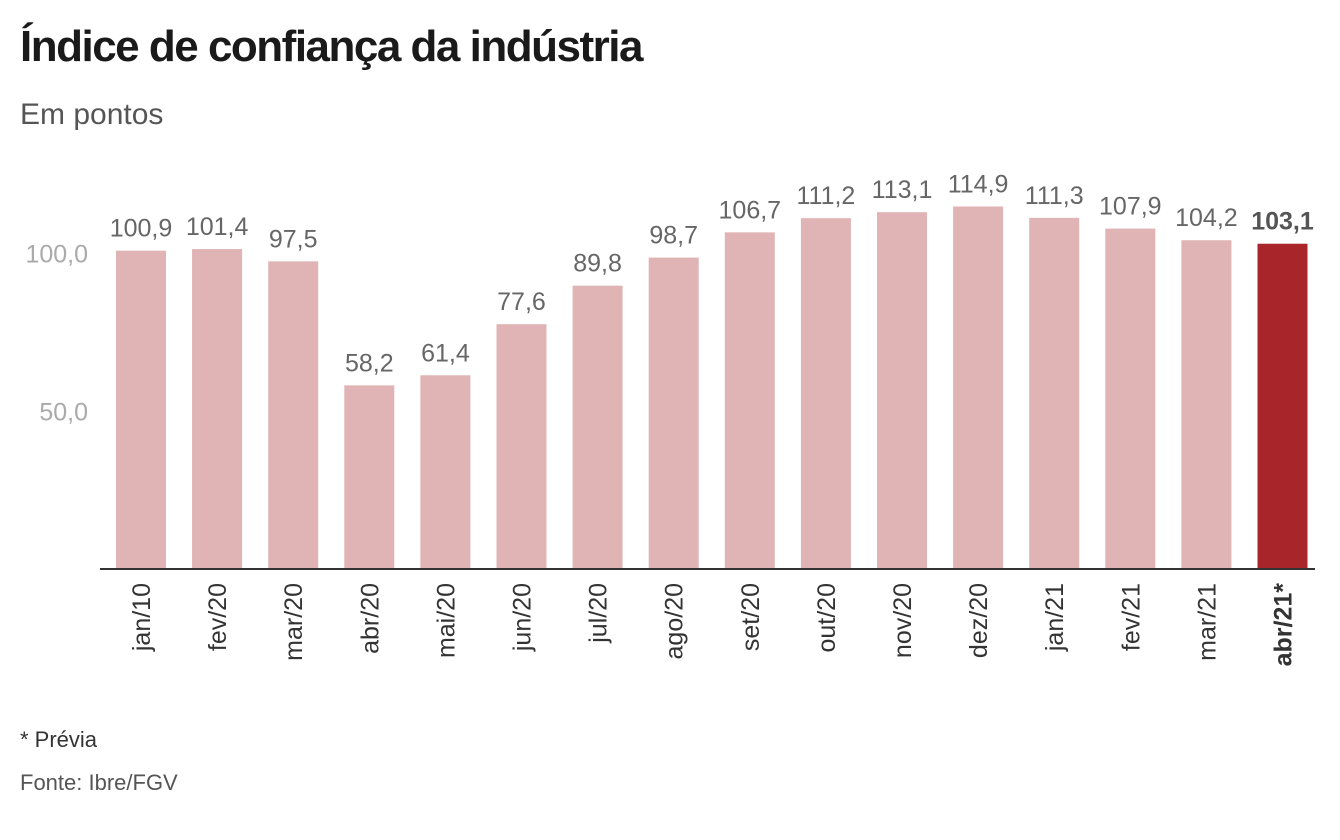 The height and width of the screenshot is (840, 1340). I want to click on bar-value-label: 61,4, so click(445, 353).